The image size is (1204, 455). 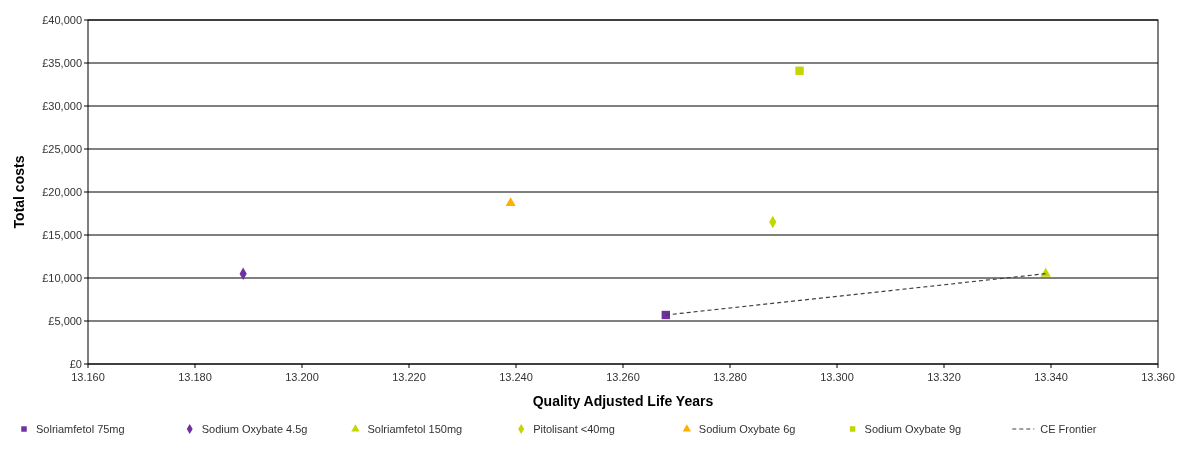 I want to click on y-tick-label: £35,000, so click(x=62, y=63).